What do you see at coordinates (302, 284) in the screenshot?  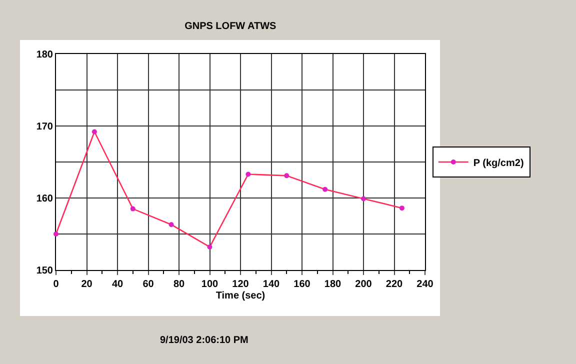 I see `x-tick-label: 160` at bounding box center [302, 284].